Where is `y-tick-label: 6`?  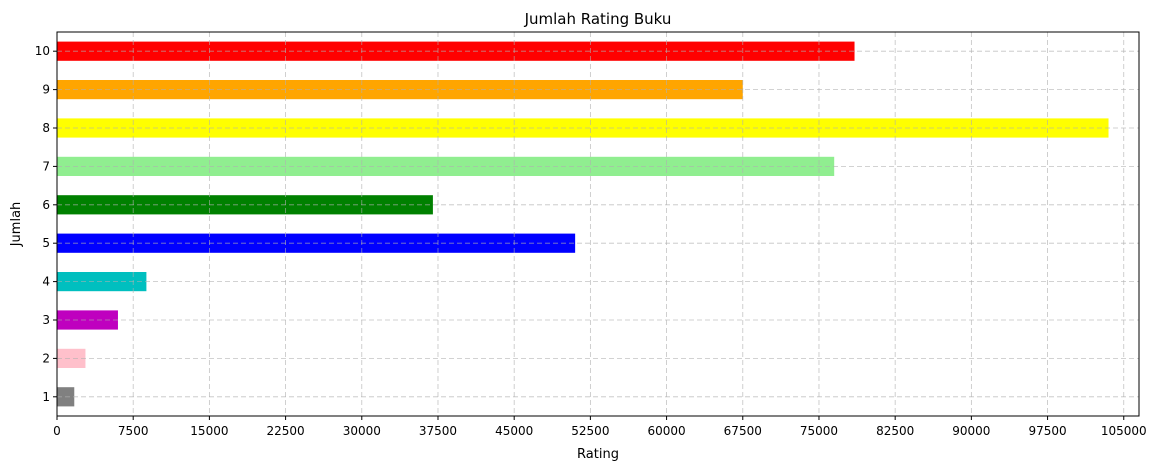
y-tick-label: 6 is located at coordinates (46, 205).